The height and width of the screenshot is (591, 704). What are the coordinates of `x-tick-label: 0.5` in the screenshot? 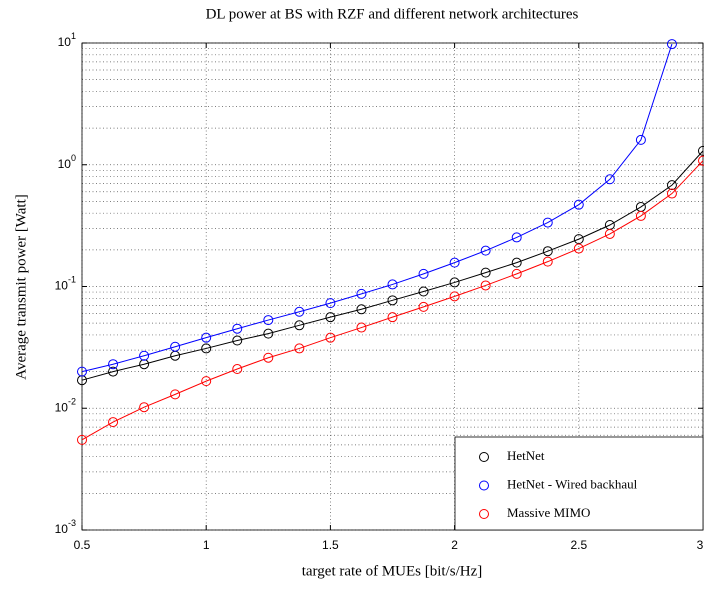 It's located at (82, 545).